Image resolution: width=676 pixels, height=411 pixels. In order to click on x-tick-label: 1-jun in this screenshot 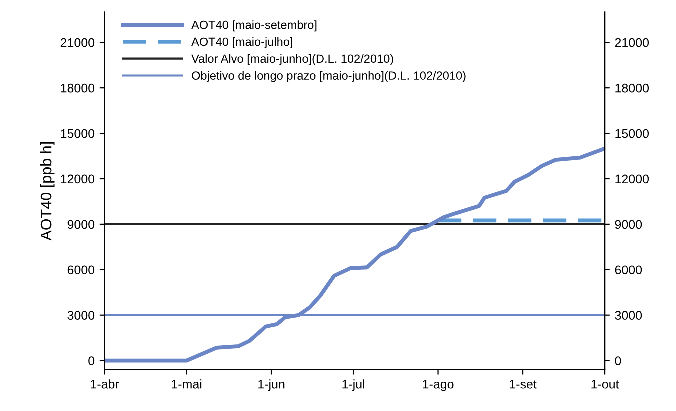, I will do `click(271, 386)`.